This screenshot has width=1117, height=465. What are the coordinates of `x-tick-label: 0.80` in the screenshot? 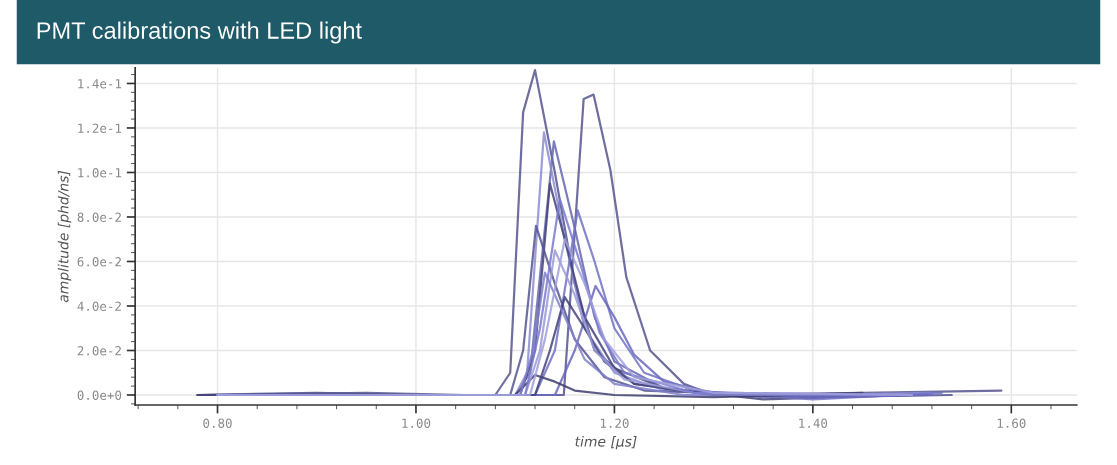 It's located at (217, 423).